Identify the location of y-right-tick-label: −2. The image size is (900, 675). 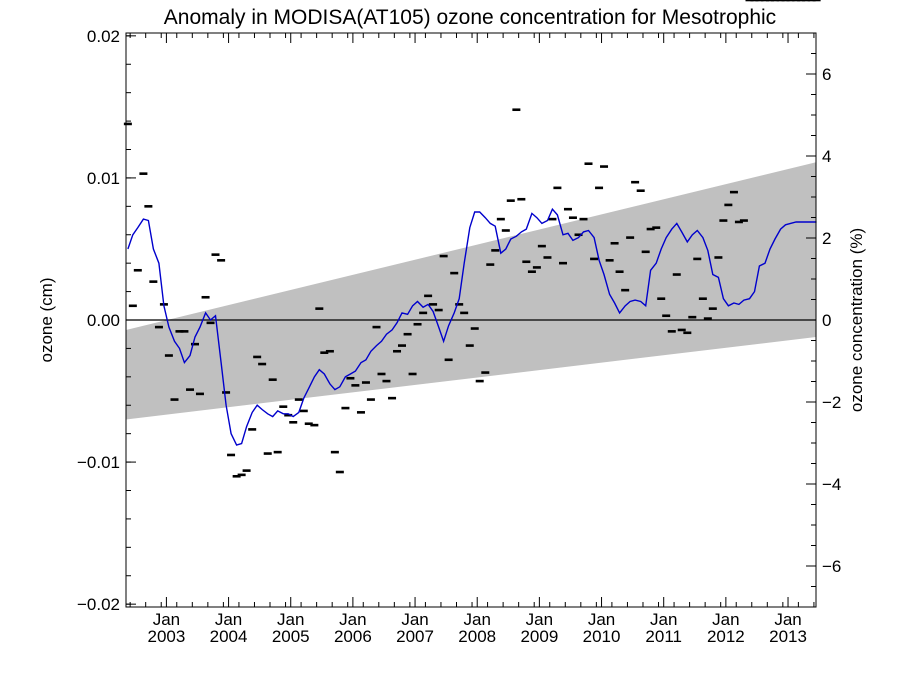
(831, 402).